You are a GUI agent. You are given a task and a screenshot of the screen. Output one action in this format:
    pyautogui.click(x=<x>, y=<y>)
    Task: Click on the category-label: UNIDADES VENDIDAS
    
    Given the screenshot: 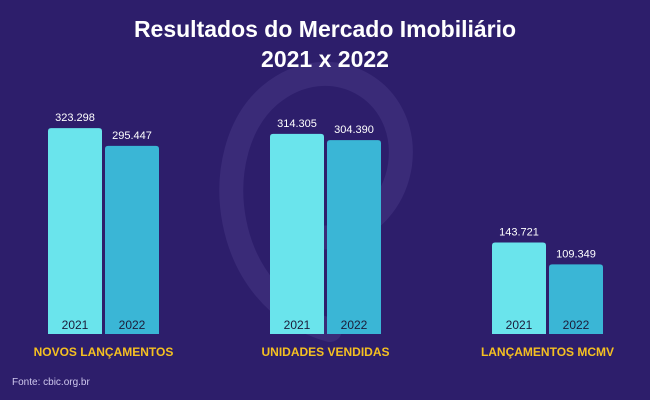 What is the action you would take?
    pyautogui.click(x=325, y=352)
    